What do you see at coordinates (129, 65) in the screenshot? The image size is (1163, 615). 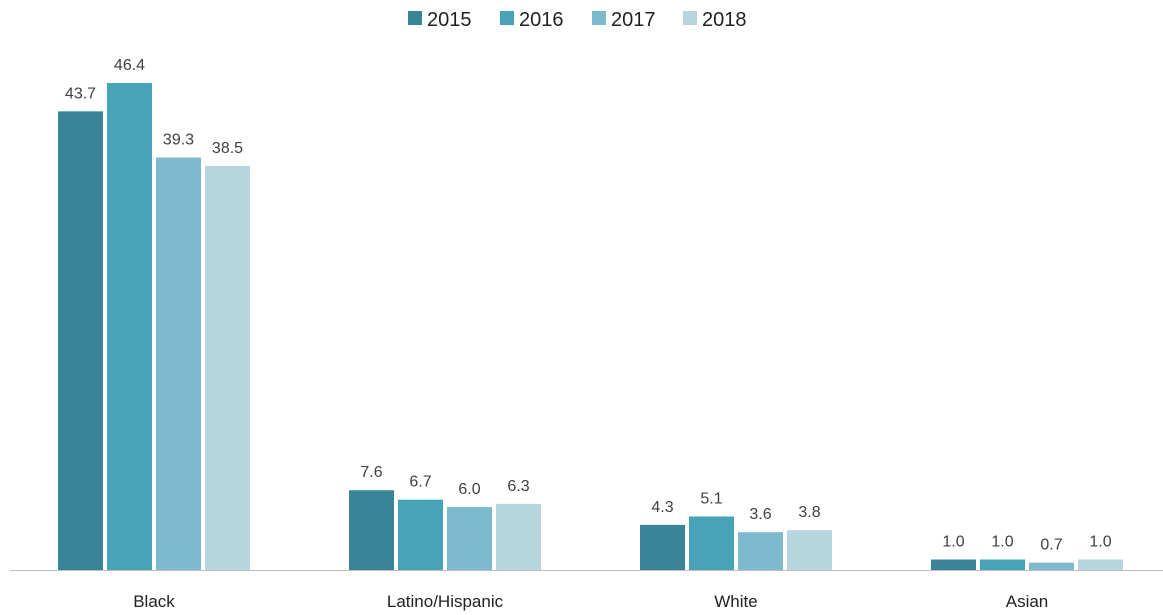 I see `data-label-black-2016: 46.4` at bounding box center [129, 65].